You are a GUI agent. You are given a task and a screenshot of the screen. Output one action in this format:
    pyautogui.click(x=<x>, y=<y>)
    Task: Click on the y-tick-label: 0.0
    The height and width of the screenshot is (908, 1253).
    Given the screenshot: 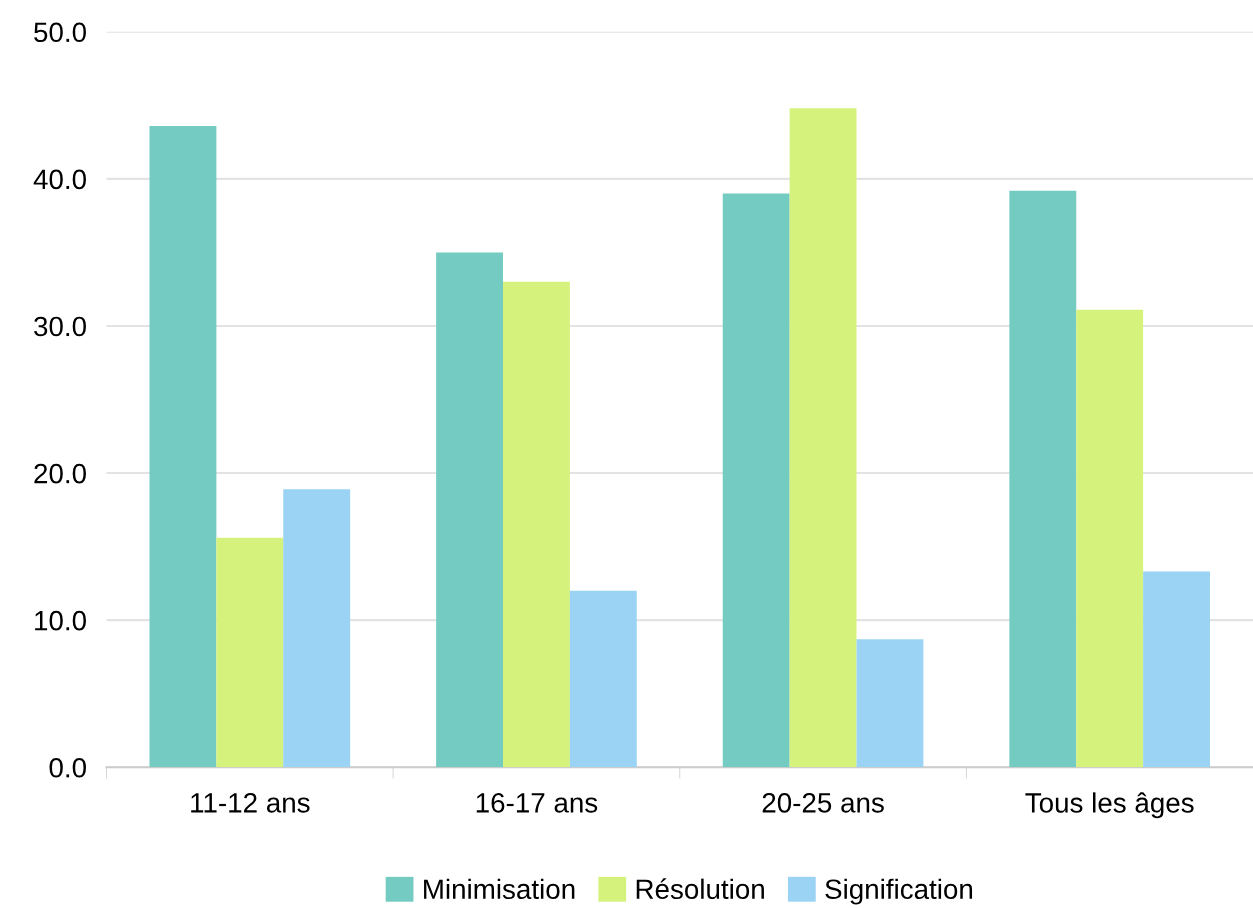 What is the action you would take?
    pyautogui.click(x=67, y=767)
    